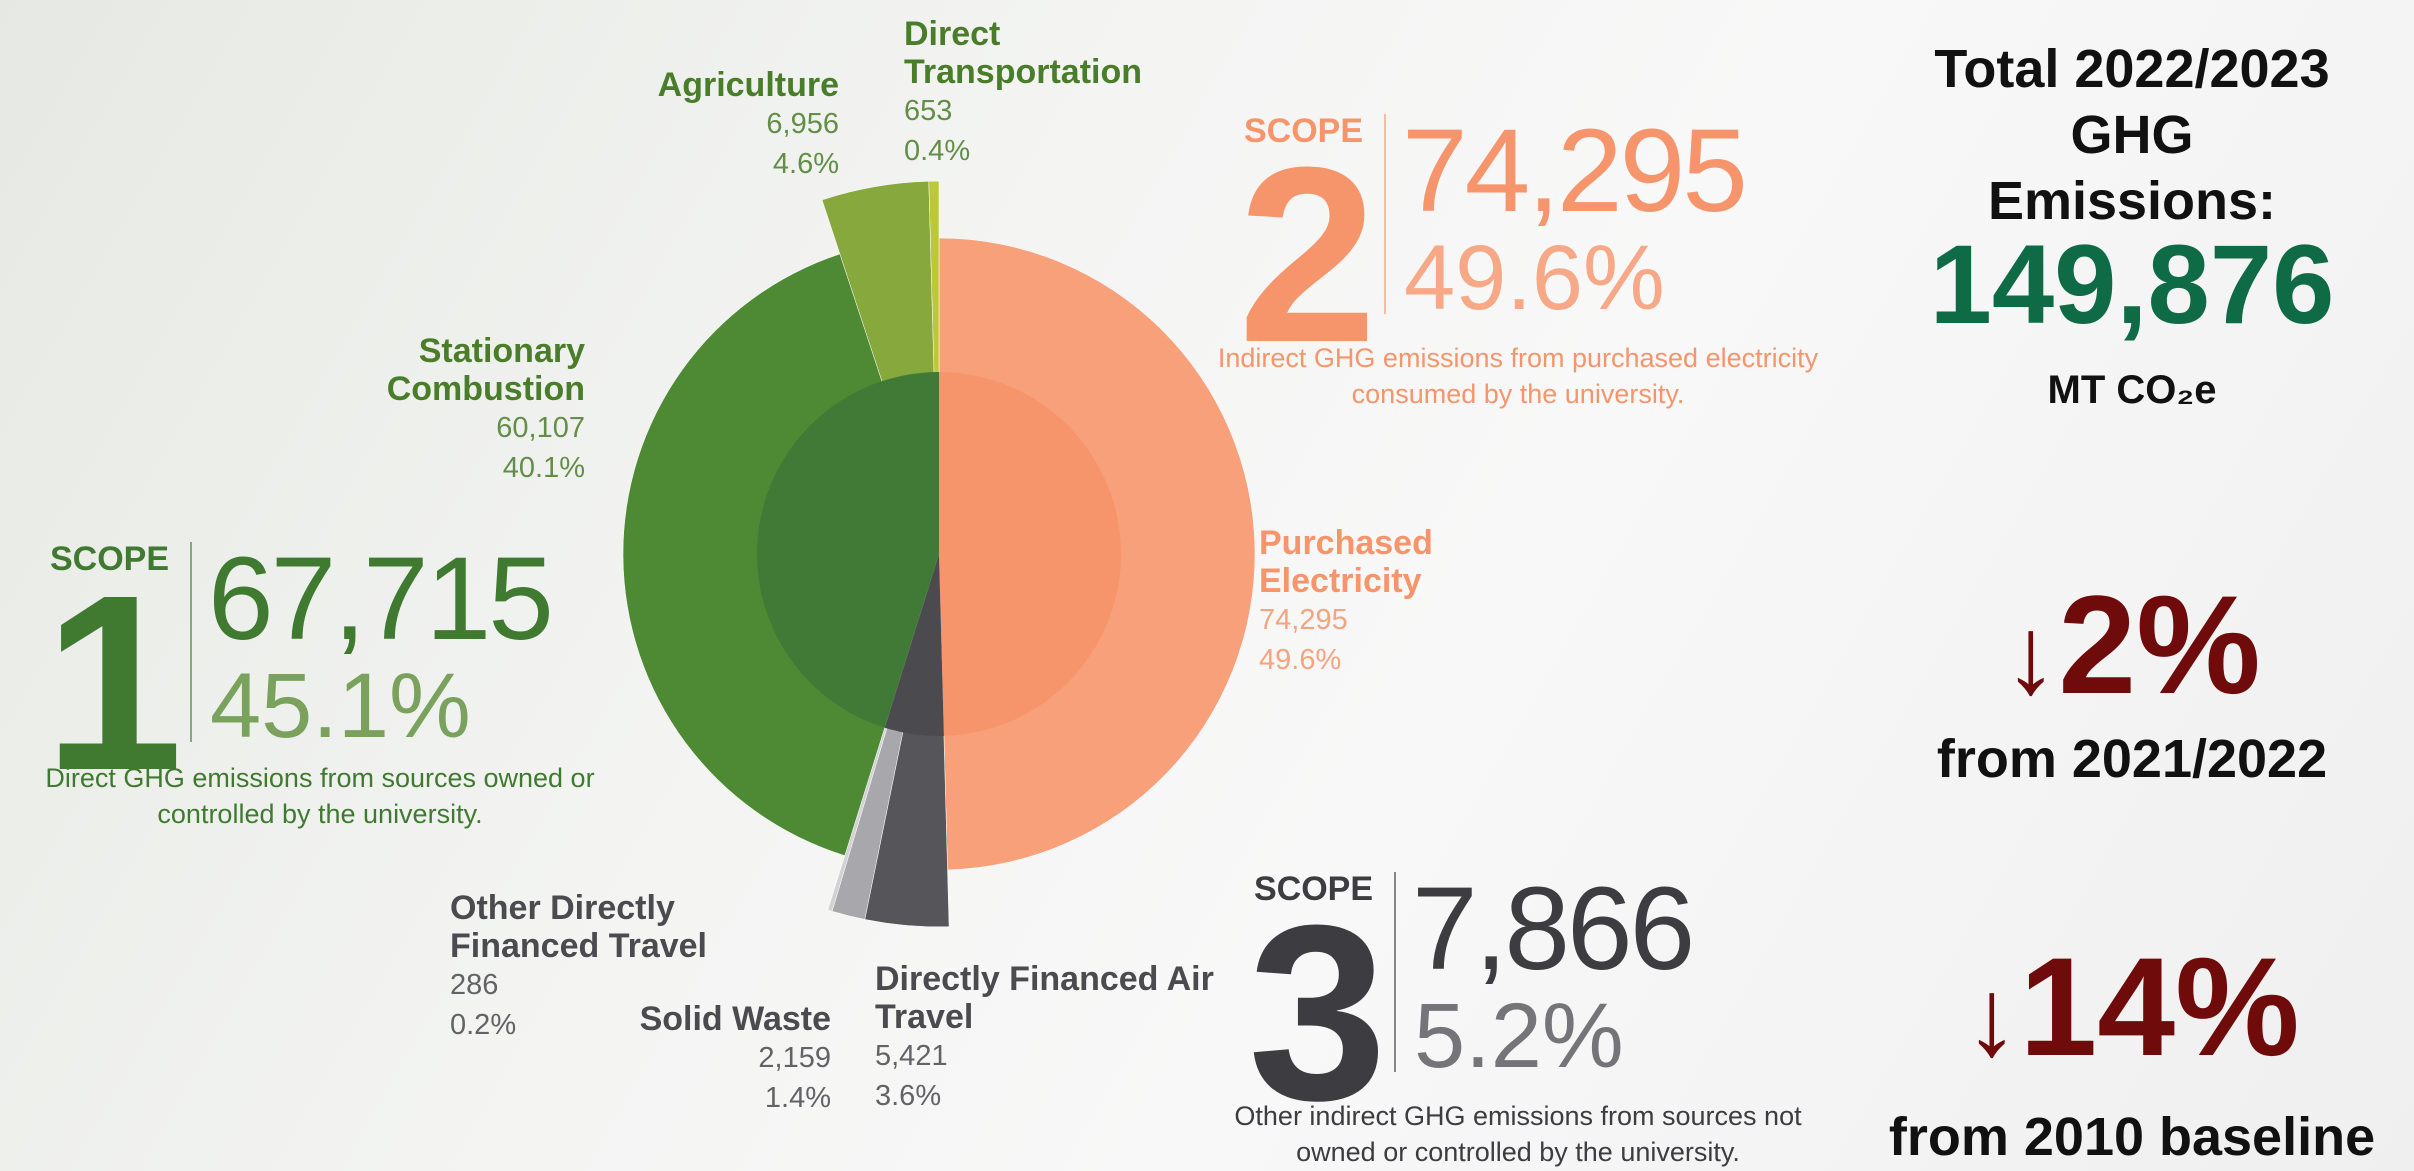 The height and width of the screenshot is (1171, 2414). What do you see at coordinates (1318, 1012) in the screenshot?
I see `scope-number: 3` at bounding box center [1318, 1012].